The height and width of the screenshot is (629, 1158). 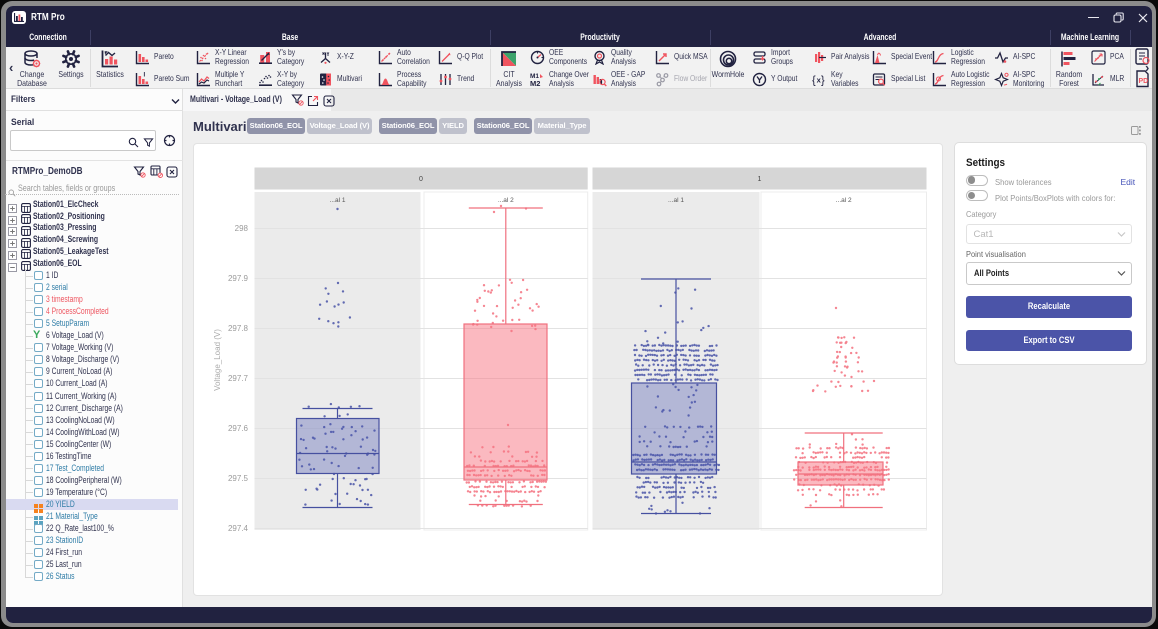 What do you see at coordinates (819, 79) in the screenshot?
I see `svg-text: x` at bounding box center [819, 79].